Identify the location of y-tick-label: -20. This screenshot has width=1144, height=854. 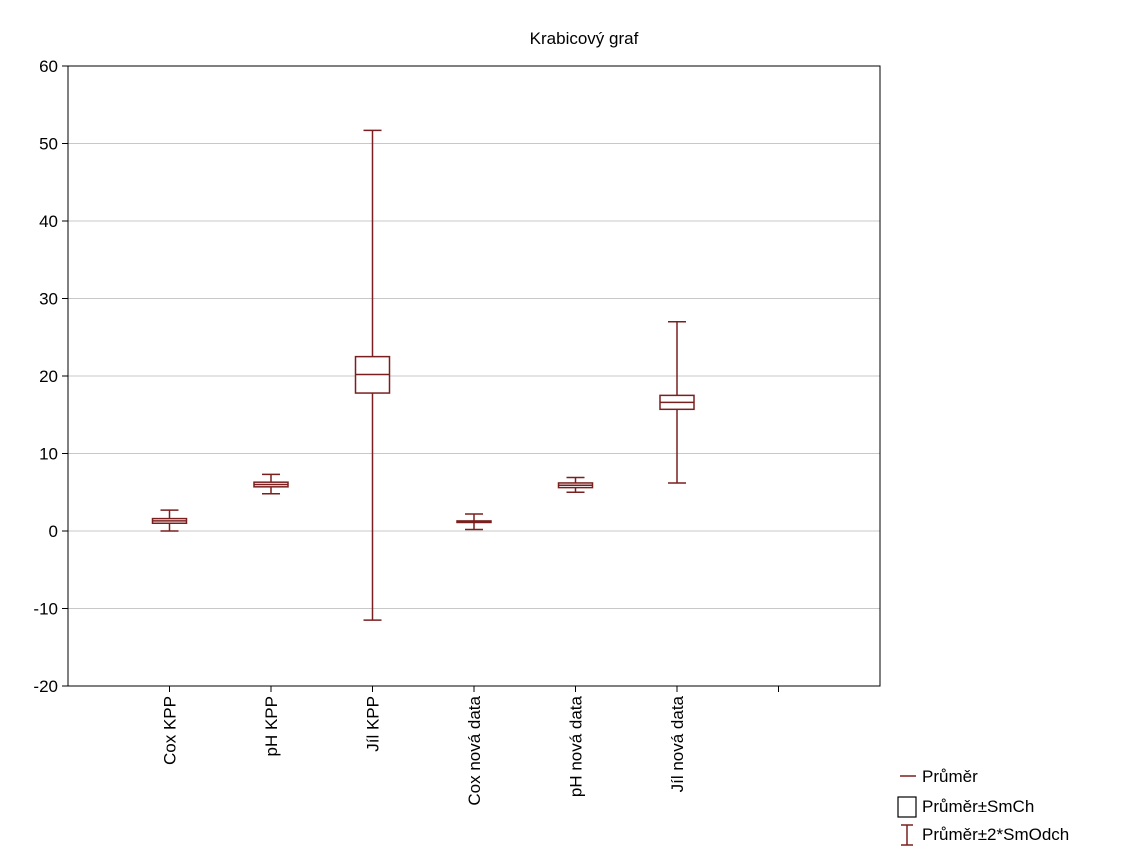
(45, 686).